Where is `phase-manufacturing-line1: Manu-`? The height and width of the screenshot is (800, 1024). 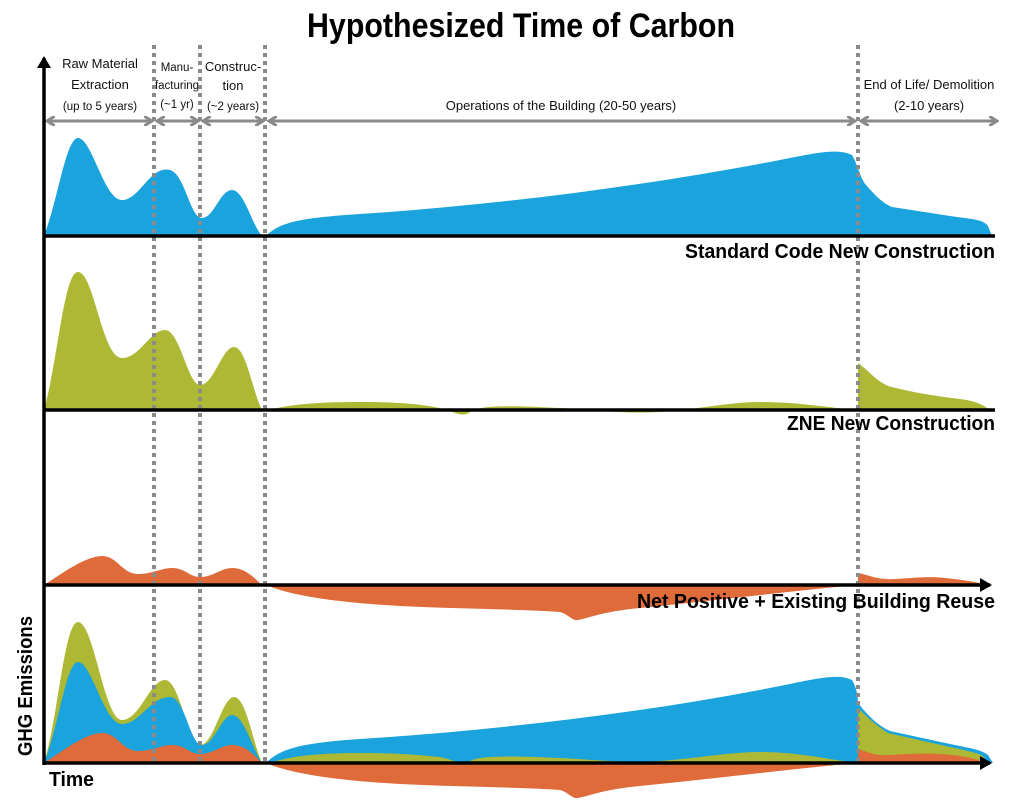
phase-manufacturing-line1: Manu- is located at coordinates (177, 68).